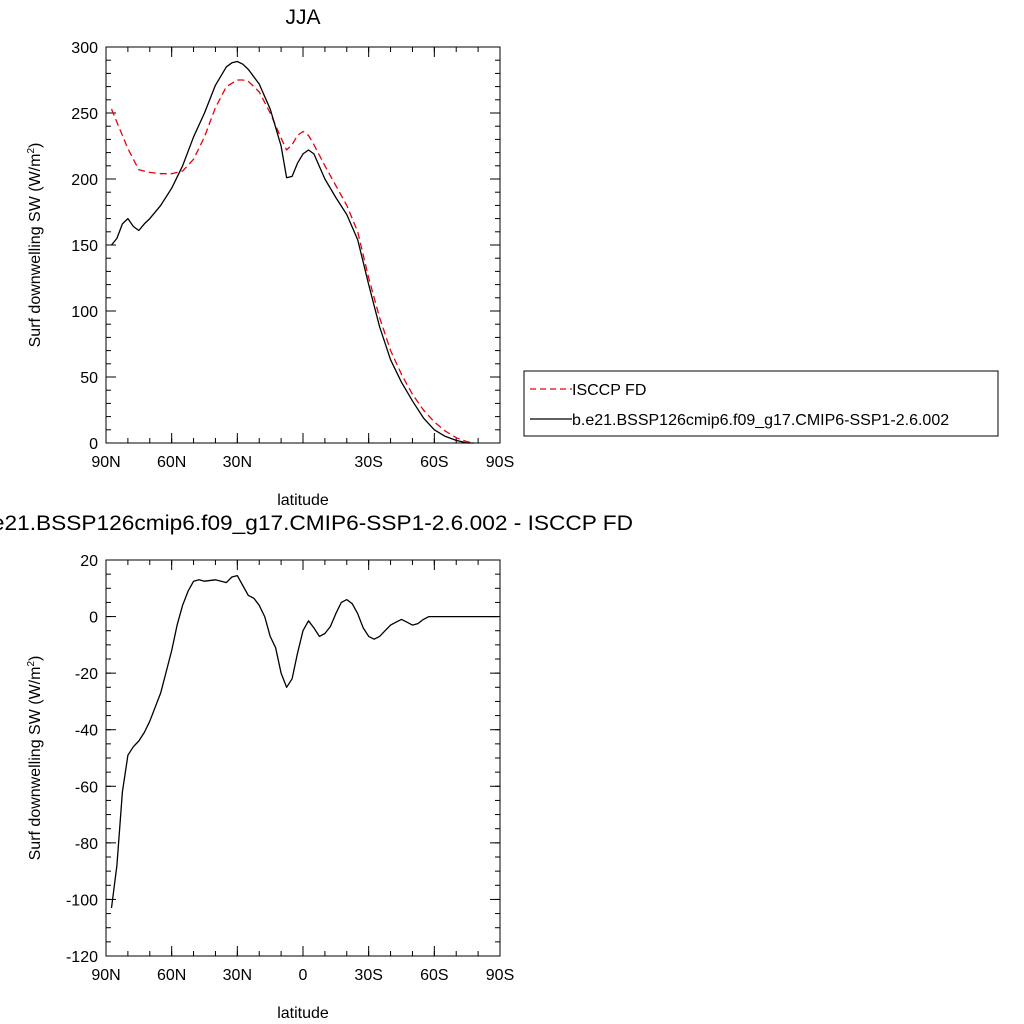 The width and height of the screenshot is (1024, 1024). What do you see at coordinates (303, 975) in the screenshot?
I see `x-tick-label: 0` at bounding box center [303, 975].